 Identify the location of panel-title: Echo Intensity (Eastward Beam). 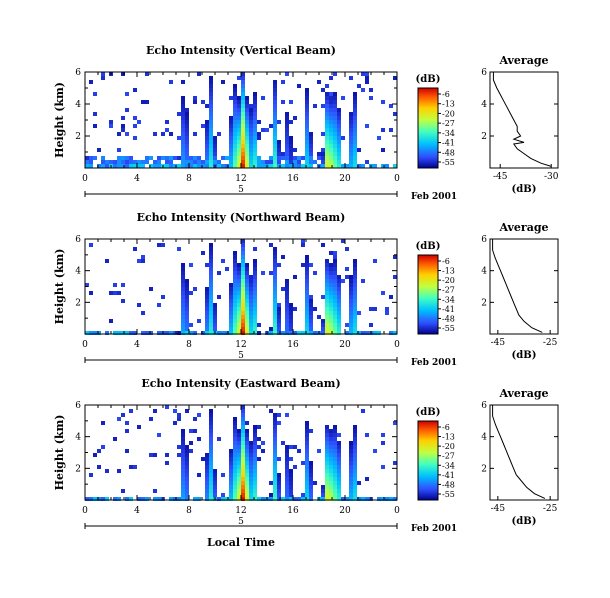
(240, 383).